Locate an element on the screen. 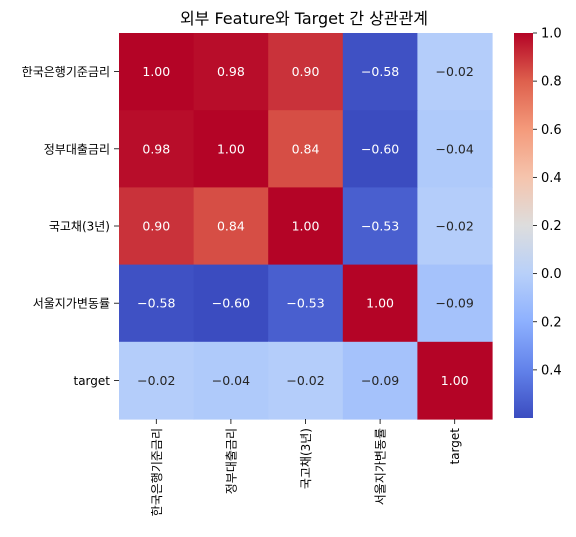 The image size is (576, 537). y-tick-label: 한국은행기준금리 is located at coordinates (66, 71).